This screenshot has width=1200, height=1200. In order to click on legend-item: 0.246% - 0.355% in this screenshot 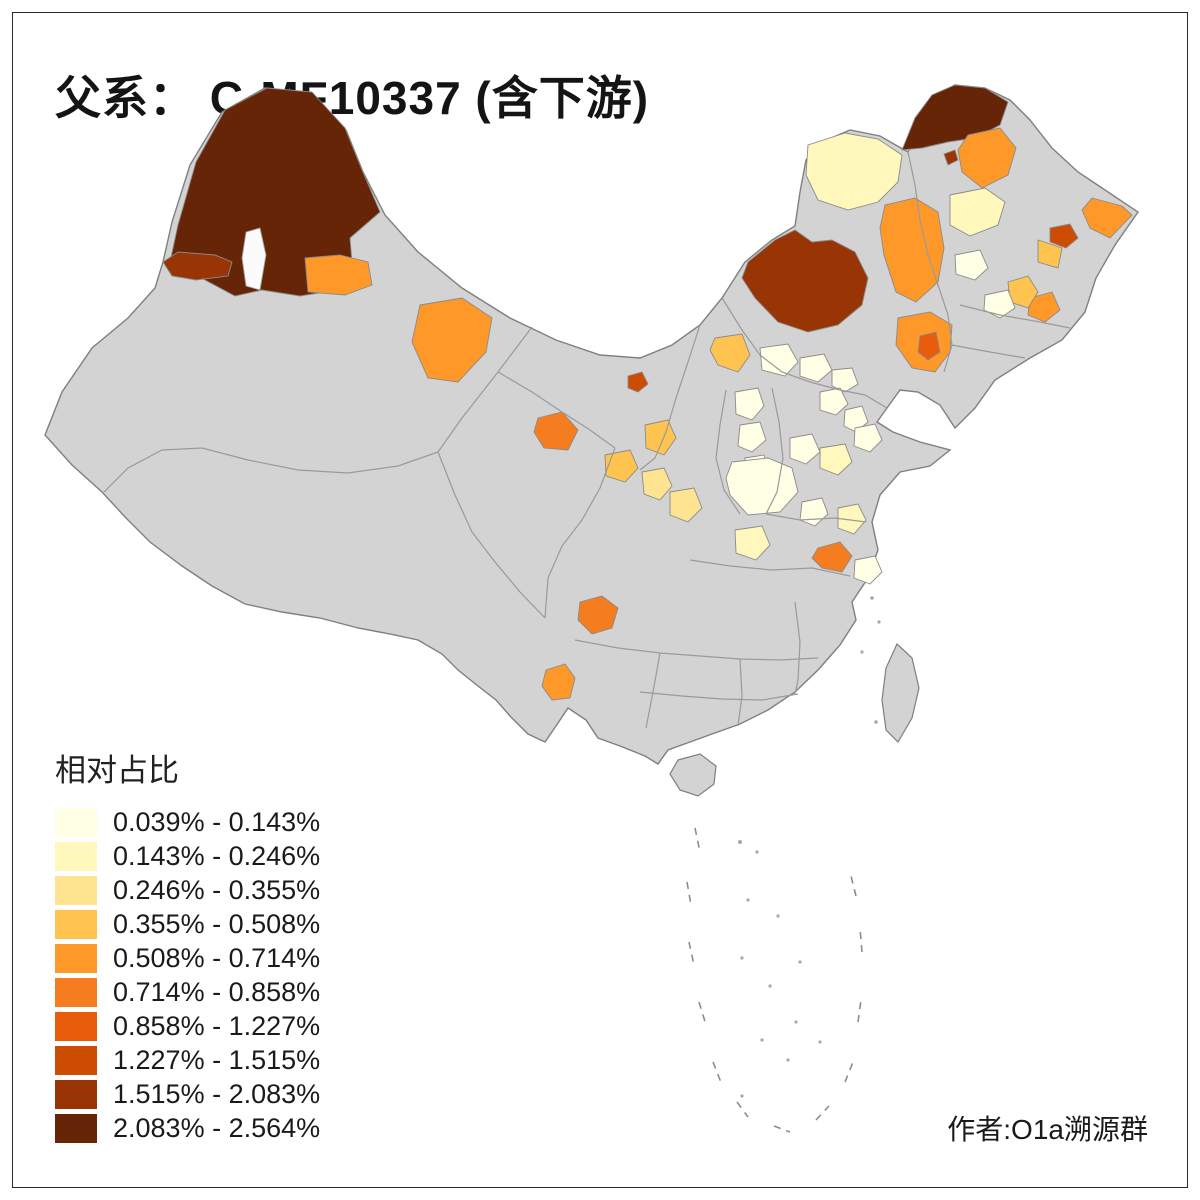, I will do `click(188, 890)`.